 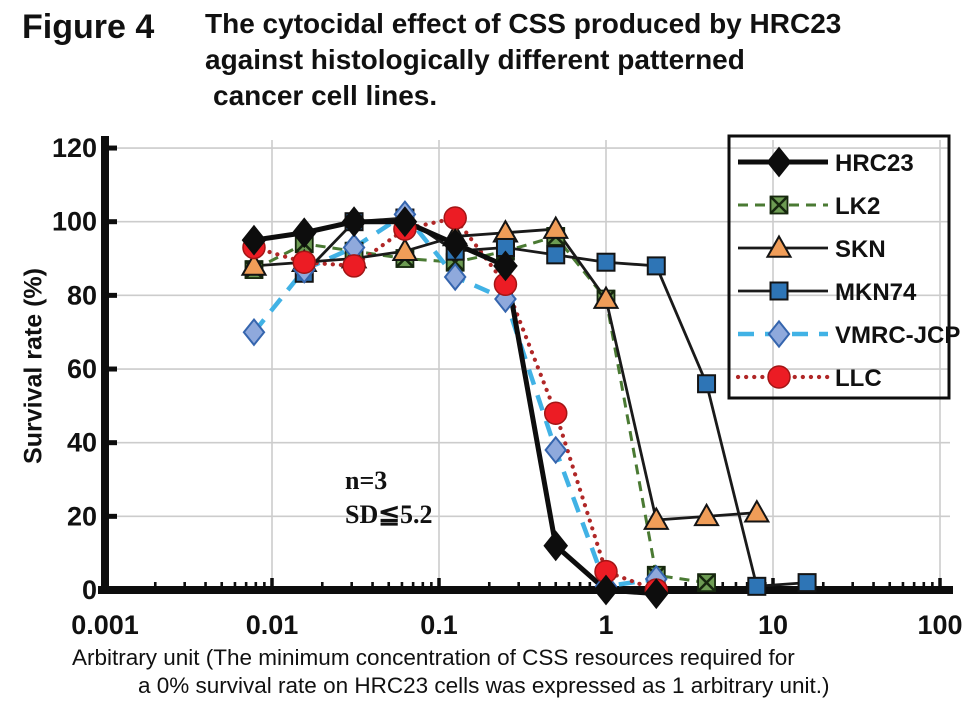 What do you see at coordinates (82, 443) in the screenshot?
I see `svg-text: 40` at bounding box center [82, 443].